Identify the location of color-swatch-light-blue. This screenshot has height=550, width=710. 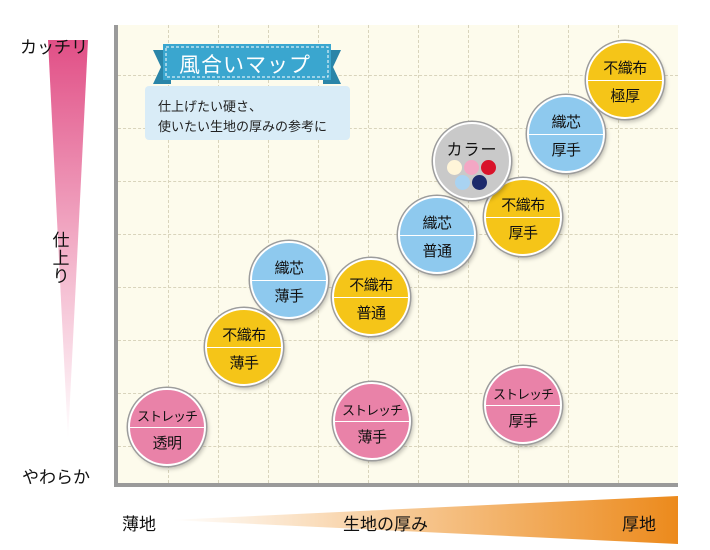
(462, 182).